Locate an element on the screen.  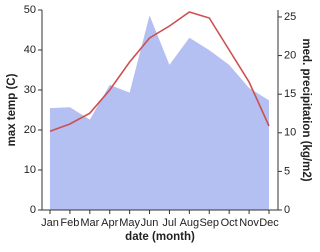
x-tick-label: Aug is located at coordinates (190, 223).